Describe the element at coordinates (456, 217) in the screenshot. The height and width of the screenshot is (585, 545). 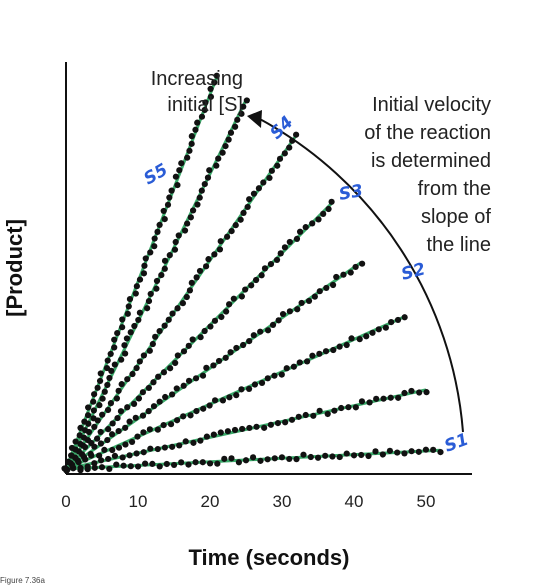
I see `velocity-note-line-5: slope of` at that location.